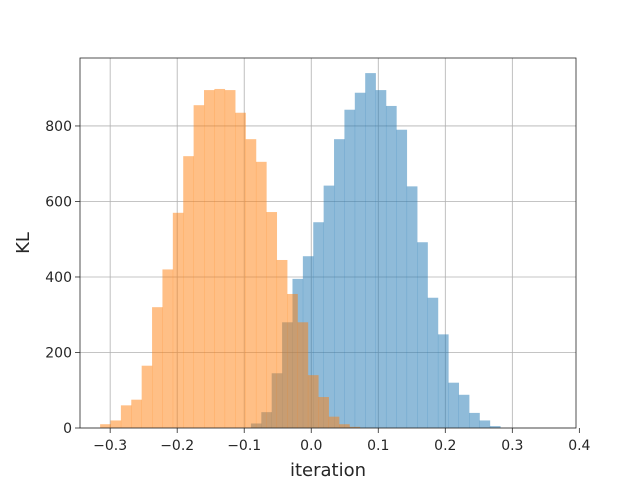  What do you see at coordinates (23, 243) in the screenshot?
I see `y-axis-label: KL` at bounding box center [23, 243].